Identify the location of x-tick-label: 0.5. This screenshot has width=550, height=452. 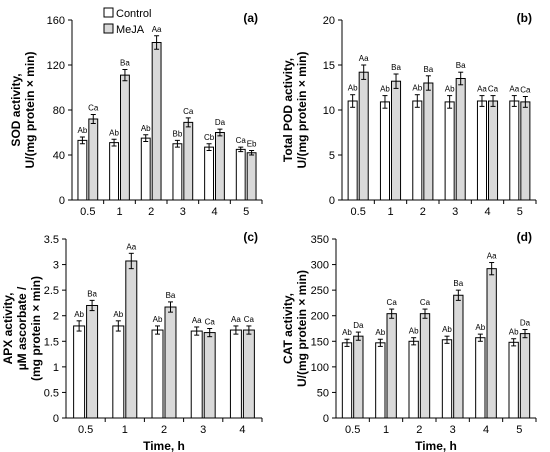
(352, 430).